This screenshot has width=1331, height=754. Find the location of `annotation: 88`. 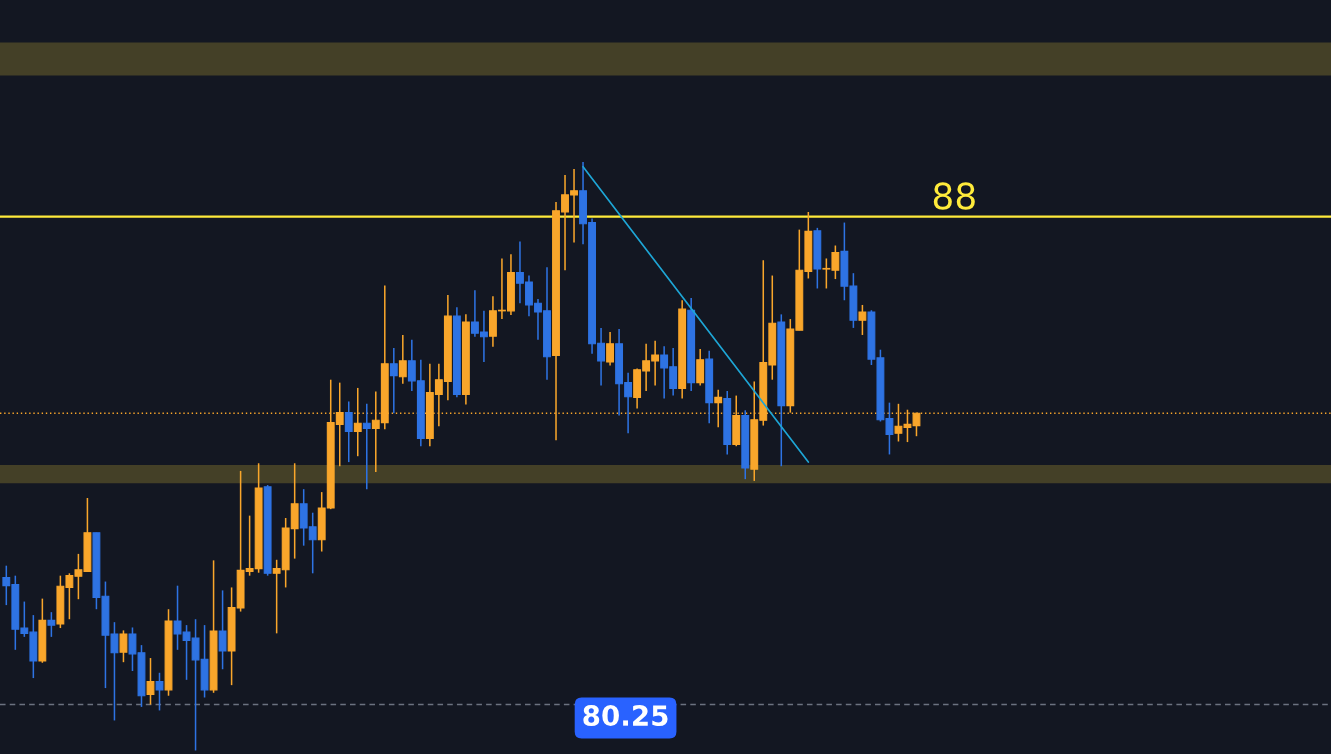

annotation: 88 is located at coordinates (954, 196).